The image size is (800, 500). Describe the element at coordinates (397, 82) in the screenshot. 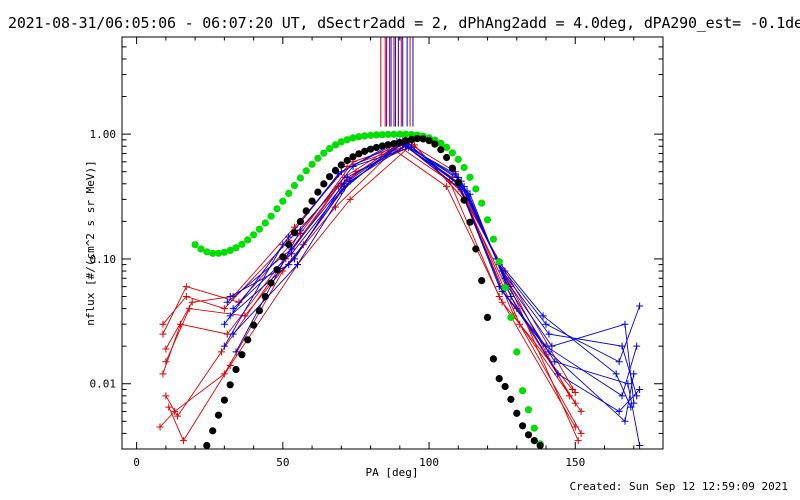

I see `vertical-markers-layer` at that location.